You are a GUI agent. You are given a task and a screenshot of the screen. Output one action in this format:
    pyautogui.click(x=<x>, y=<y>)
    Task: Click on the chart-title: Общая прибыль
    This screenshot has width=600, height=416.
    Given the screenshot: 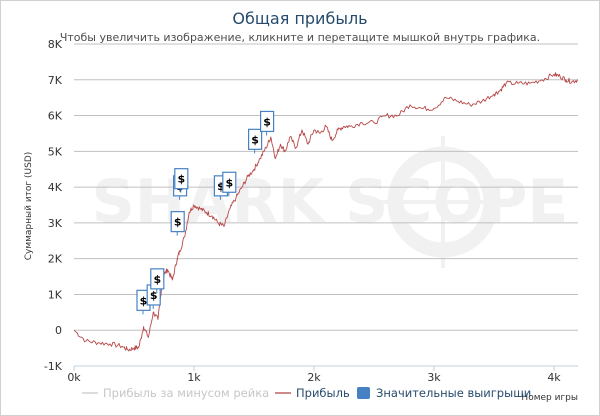 What is the action you would take?
    pyautogui.click(x=299, y=18)
    